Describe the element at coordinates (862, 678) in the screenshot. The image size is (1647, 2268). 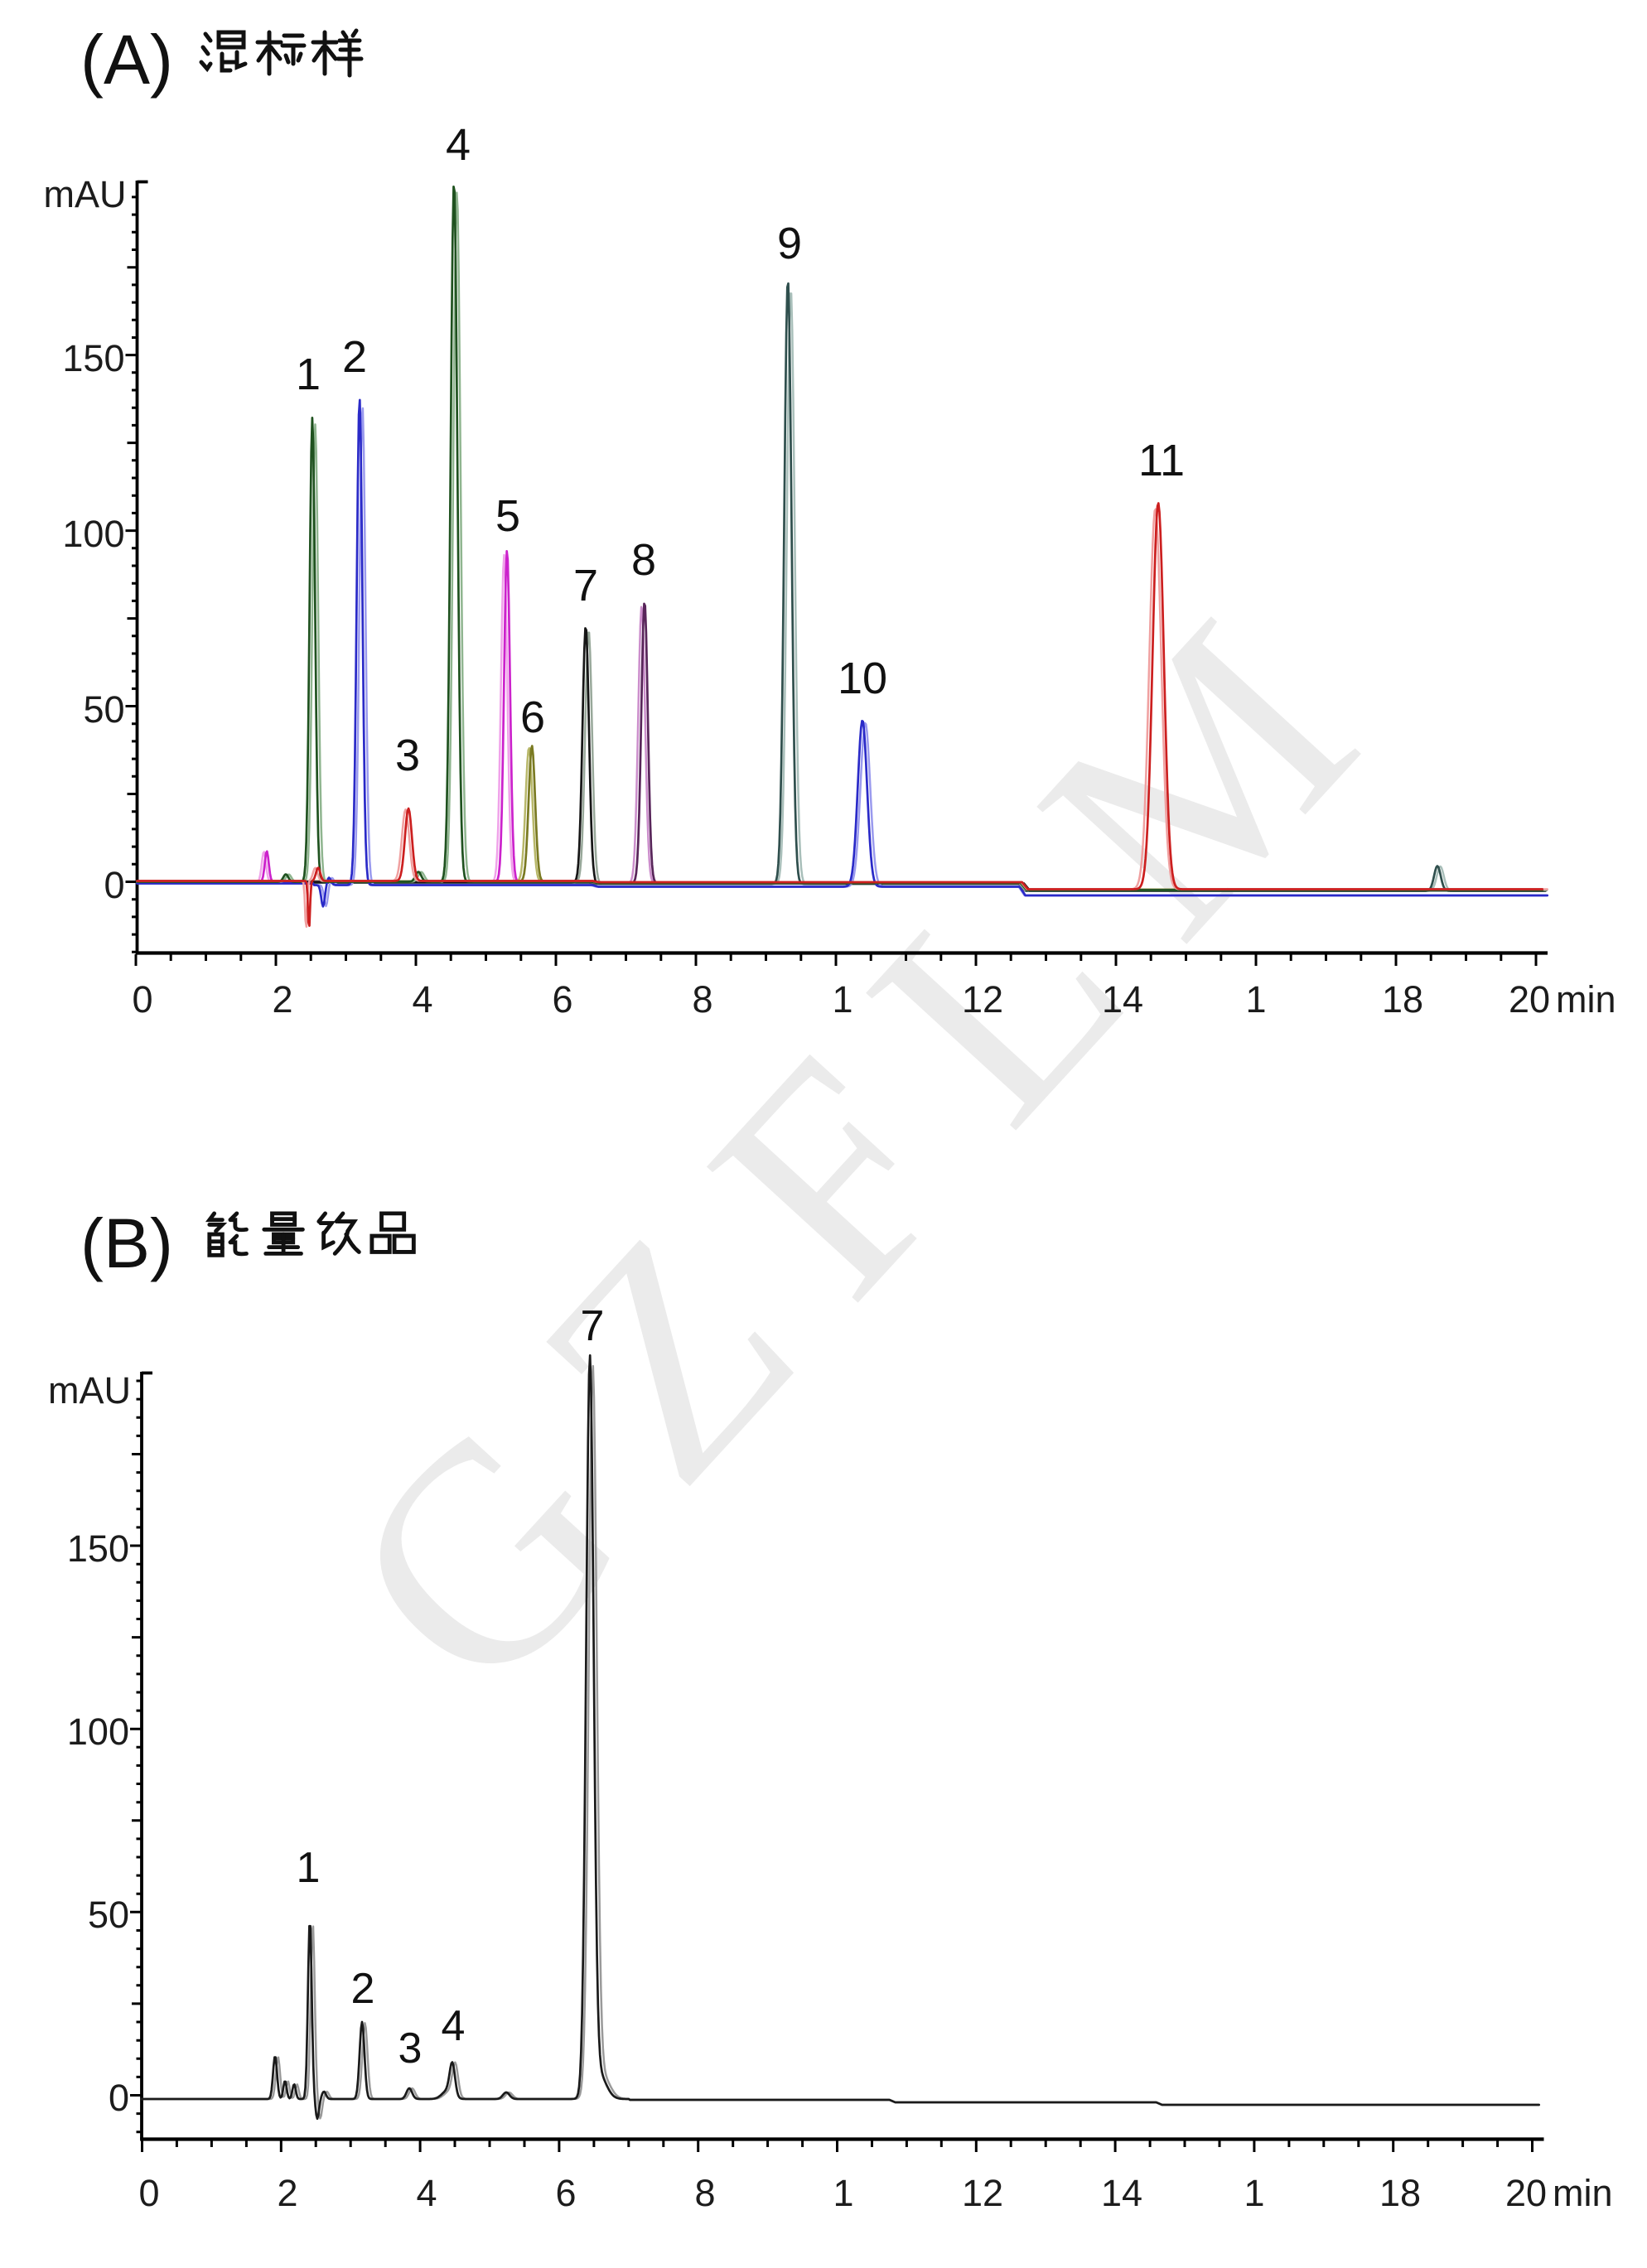
I see `svg-text: 10` at that location.